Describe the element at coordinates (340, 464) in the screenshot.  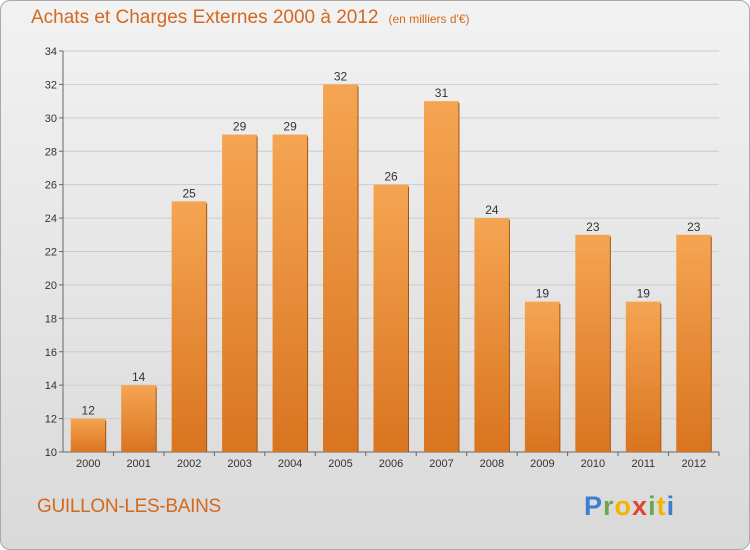
I see `x-tick-label-2005: 2005` at that location.